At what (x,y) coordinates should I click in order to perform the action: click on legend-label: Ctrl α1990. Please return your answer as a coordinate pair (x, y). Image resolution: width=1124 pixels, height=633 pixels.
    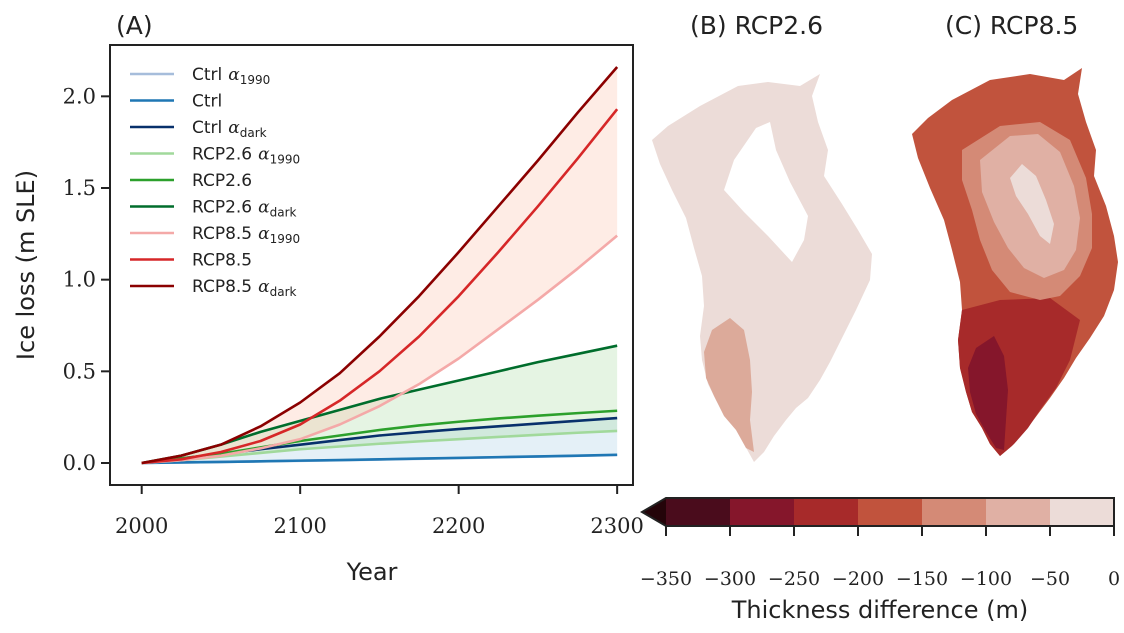
    Looking at the image, I should click on (231, 76).